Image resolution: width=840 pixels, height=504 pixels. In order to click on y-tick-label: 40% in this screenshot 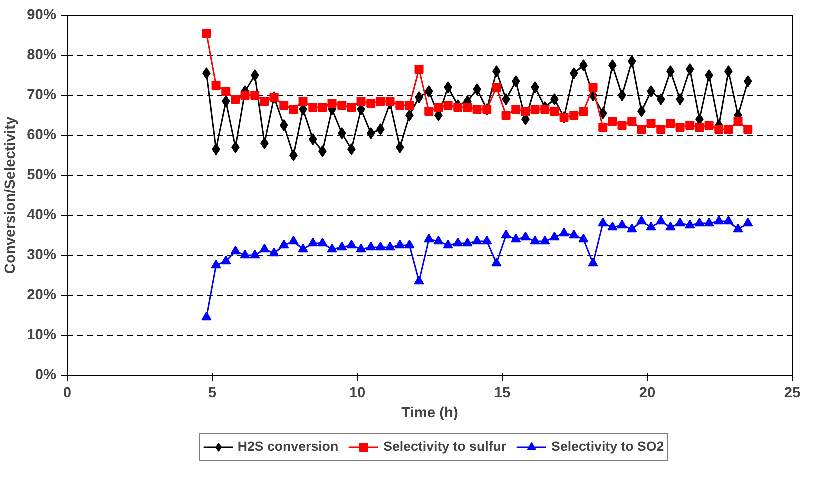, I will do `click(42, 216)`.